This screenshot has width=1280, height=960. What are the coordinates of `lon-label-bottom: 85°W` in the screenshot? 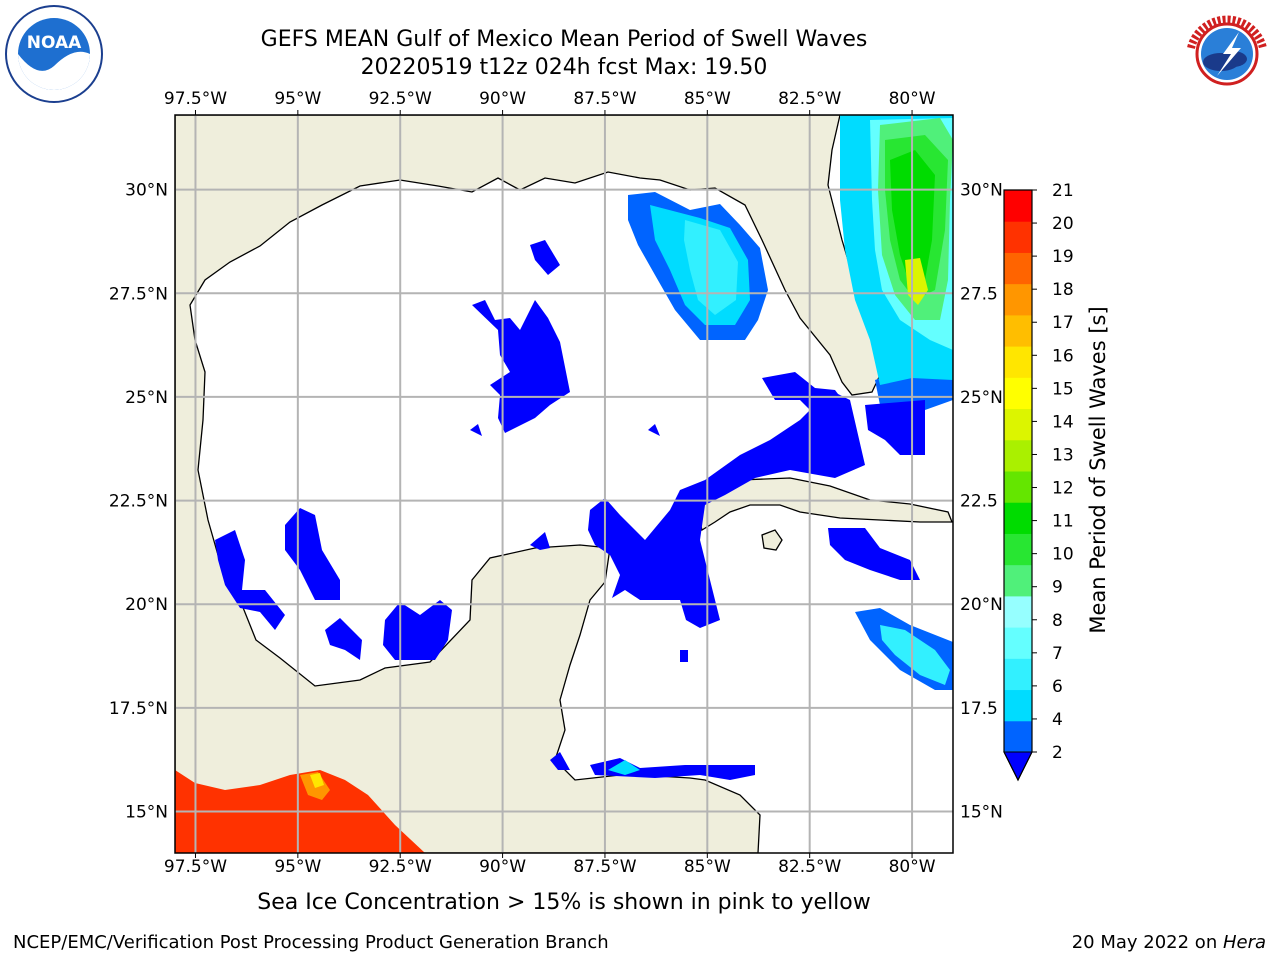 It's located at (707, 867).